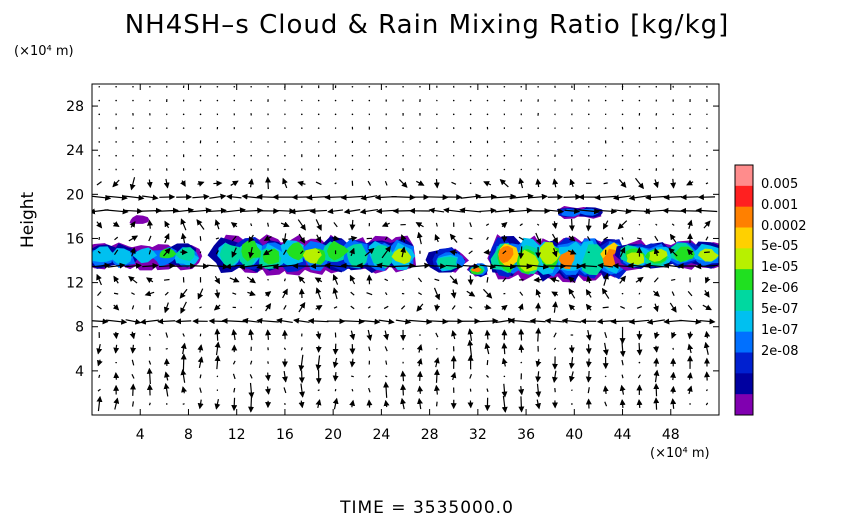 Image resolution: width=854 pixels, height=519 pixels. I want to click on x-tick-label: 20, so click(333, 435).